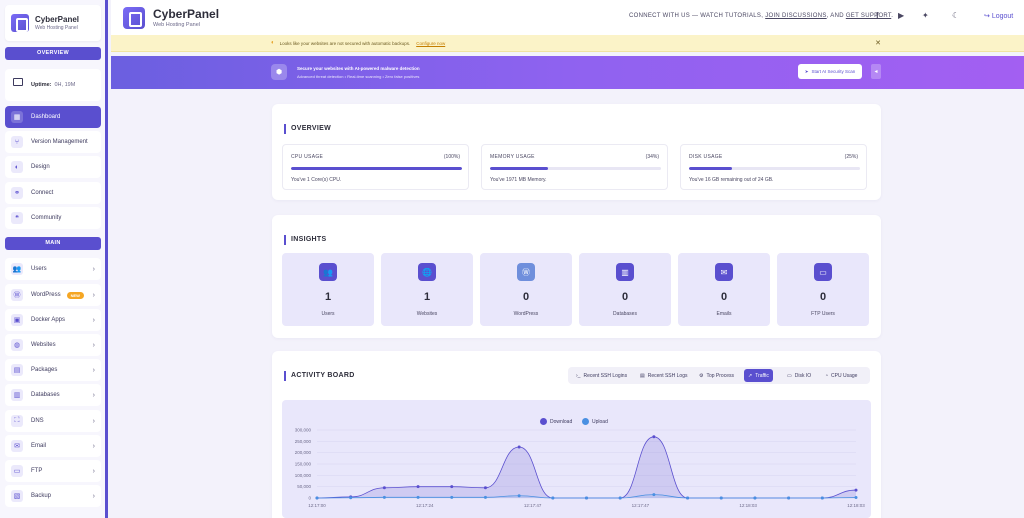 This screenshot has width=1024, height=518. What do you see at coordinates (526, 289) in the screenshot?
I see `insight-wordpress: Ⓦ 0 WordPress` at bounding box center [526, 289].